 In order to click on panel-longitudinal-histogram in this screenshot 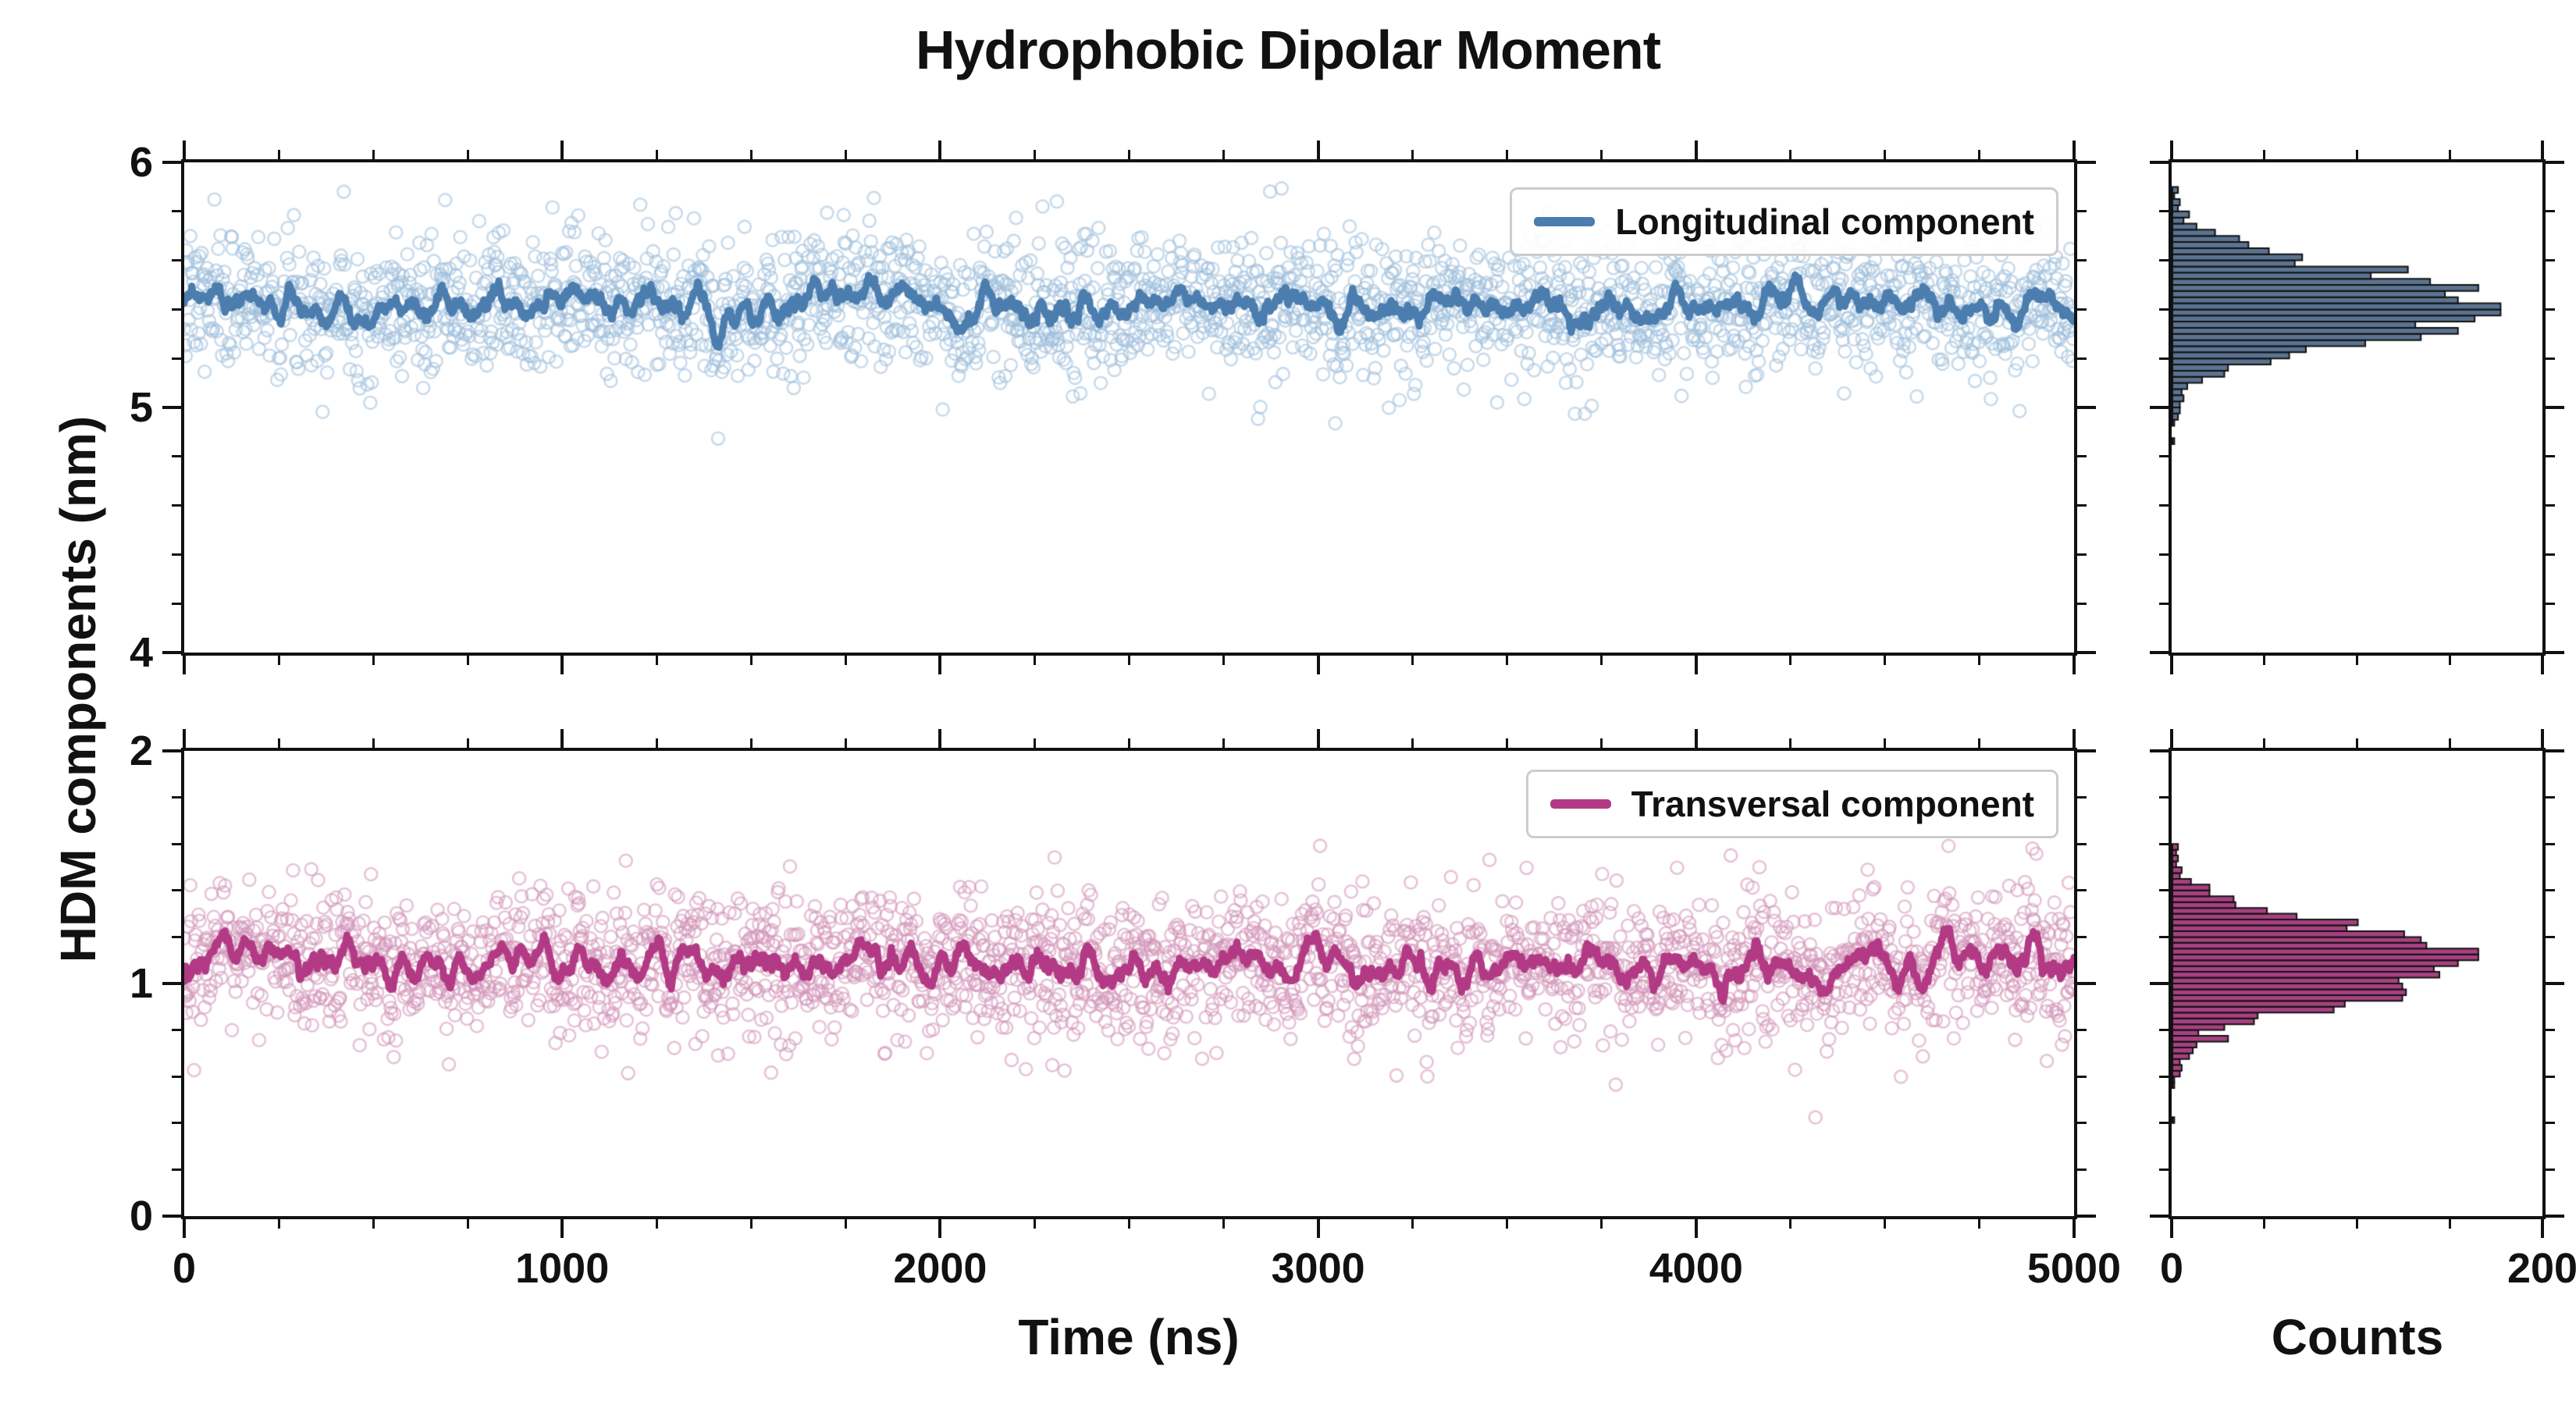, I will do `click(2357, 408)`.